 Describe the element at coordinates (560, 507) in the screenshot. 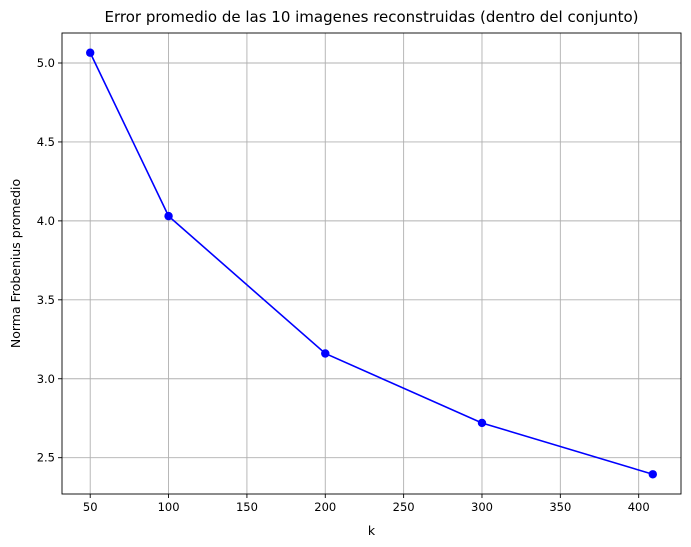

I see `x-tick-label: 350` at that location.